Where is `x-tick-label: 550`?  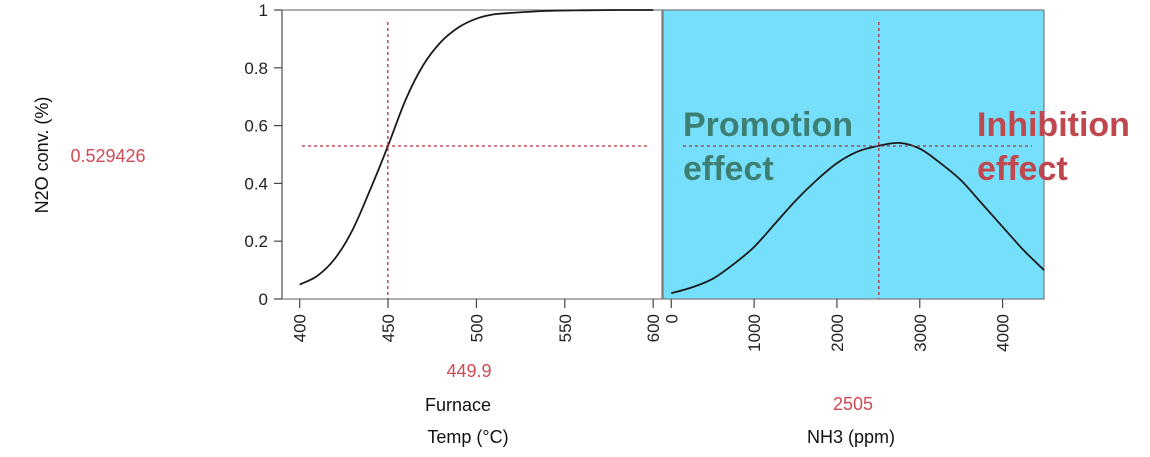 x-tick-label: 550 is located at coordinates (565, 328).